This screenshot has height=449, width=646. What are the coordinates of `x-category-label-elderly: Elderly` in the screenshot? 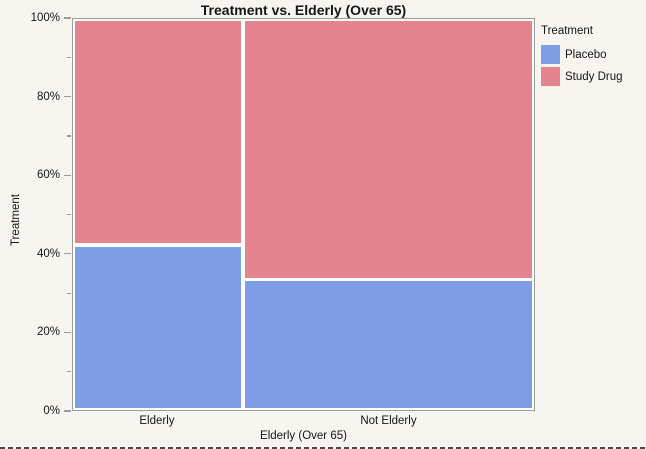 It's located at (157, 421).